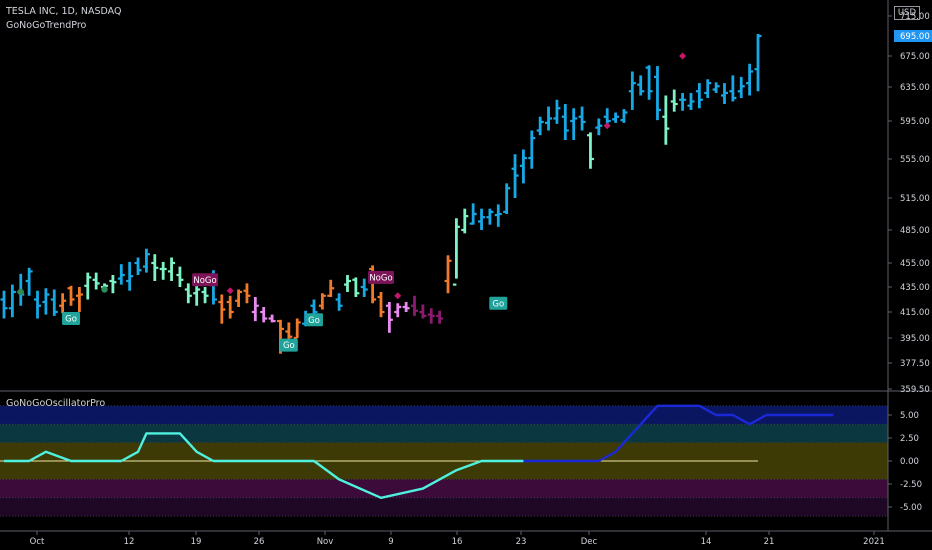 Image resolution: width=932 pixels, height=550 pixels. Describe the element at coordinates (769, 542) in the screenshot. I see `time-tick-label: 21` at that location.